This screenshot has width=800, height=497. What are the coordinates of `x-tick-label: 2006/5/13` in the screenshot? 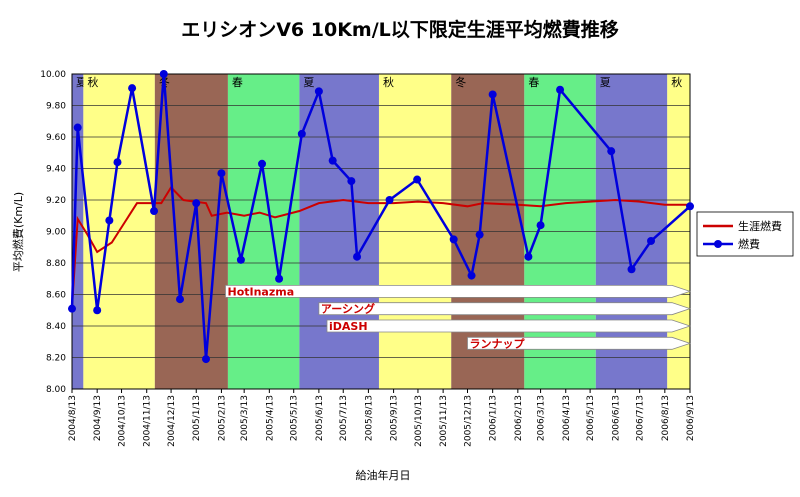 It's located at (591, 418).